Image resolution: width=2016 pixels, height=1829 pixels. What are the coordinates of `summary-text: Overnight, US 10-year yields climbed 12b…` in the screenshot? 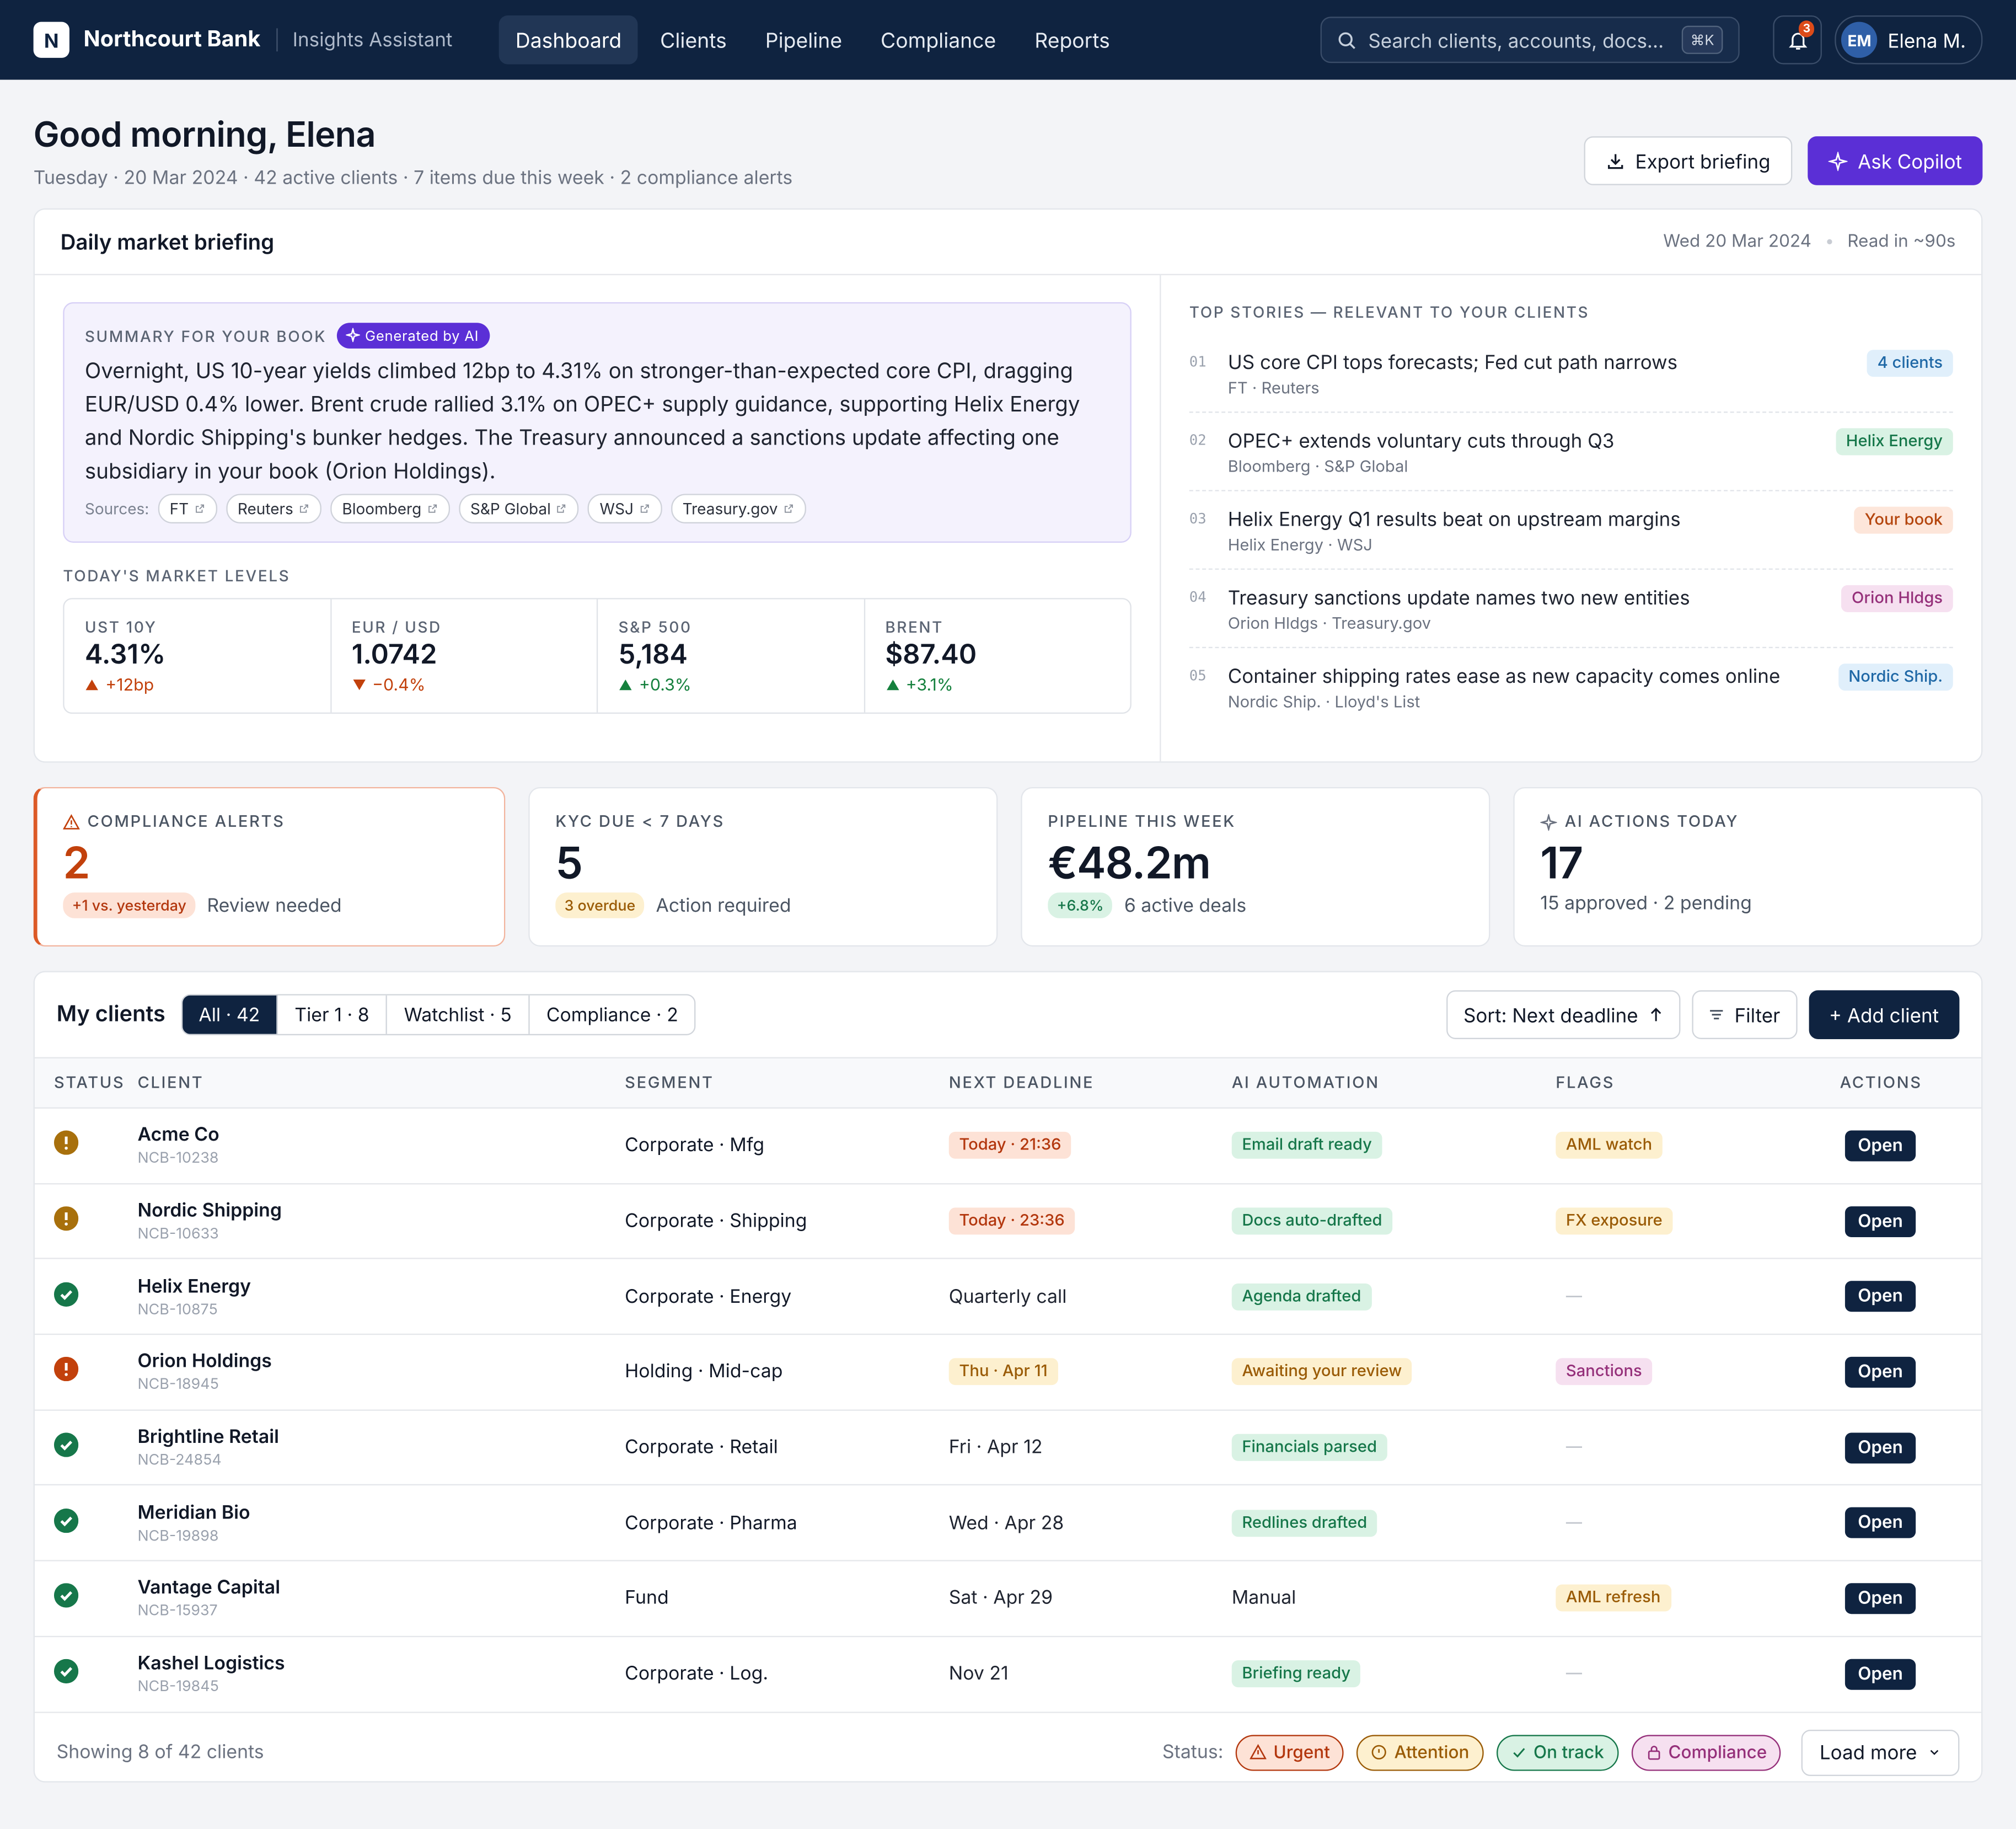 It's located at (582, 420).